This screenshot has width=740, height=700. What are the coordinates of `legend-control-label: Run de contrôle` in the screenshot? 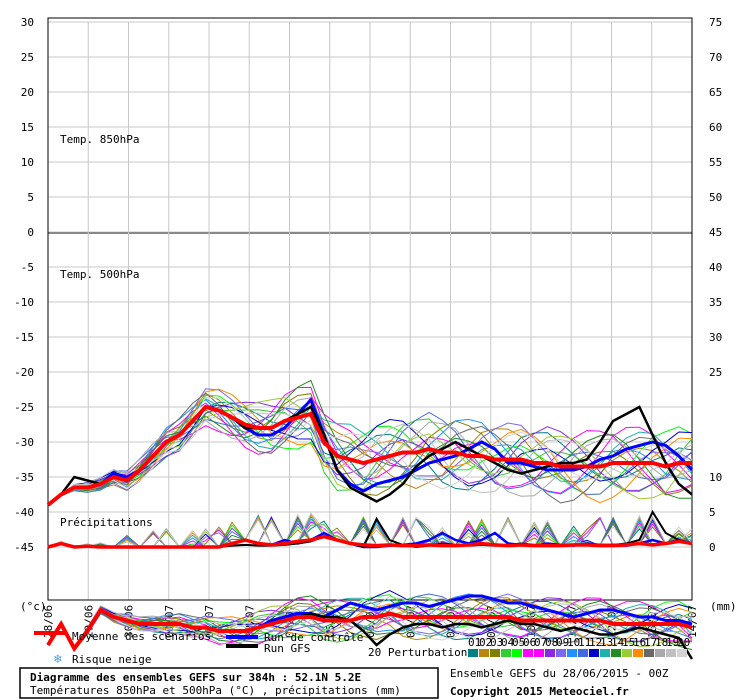 It's located at (313, 637).